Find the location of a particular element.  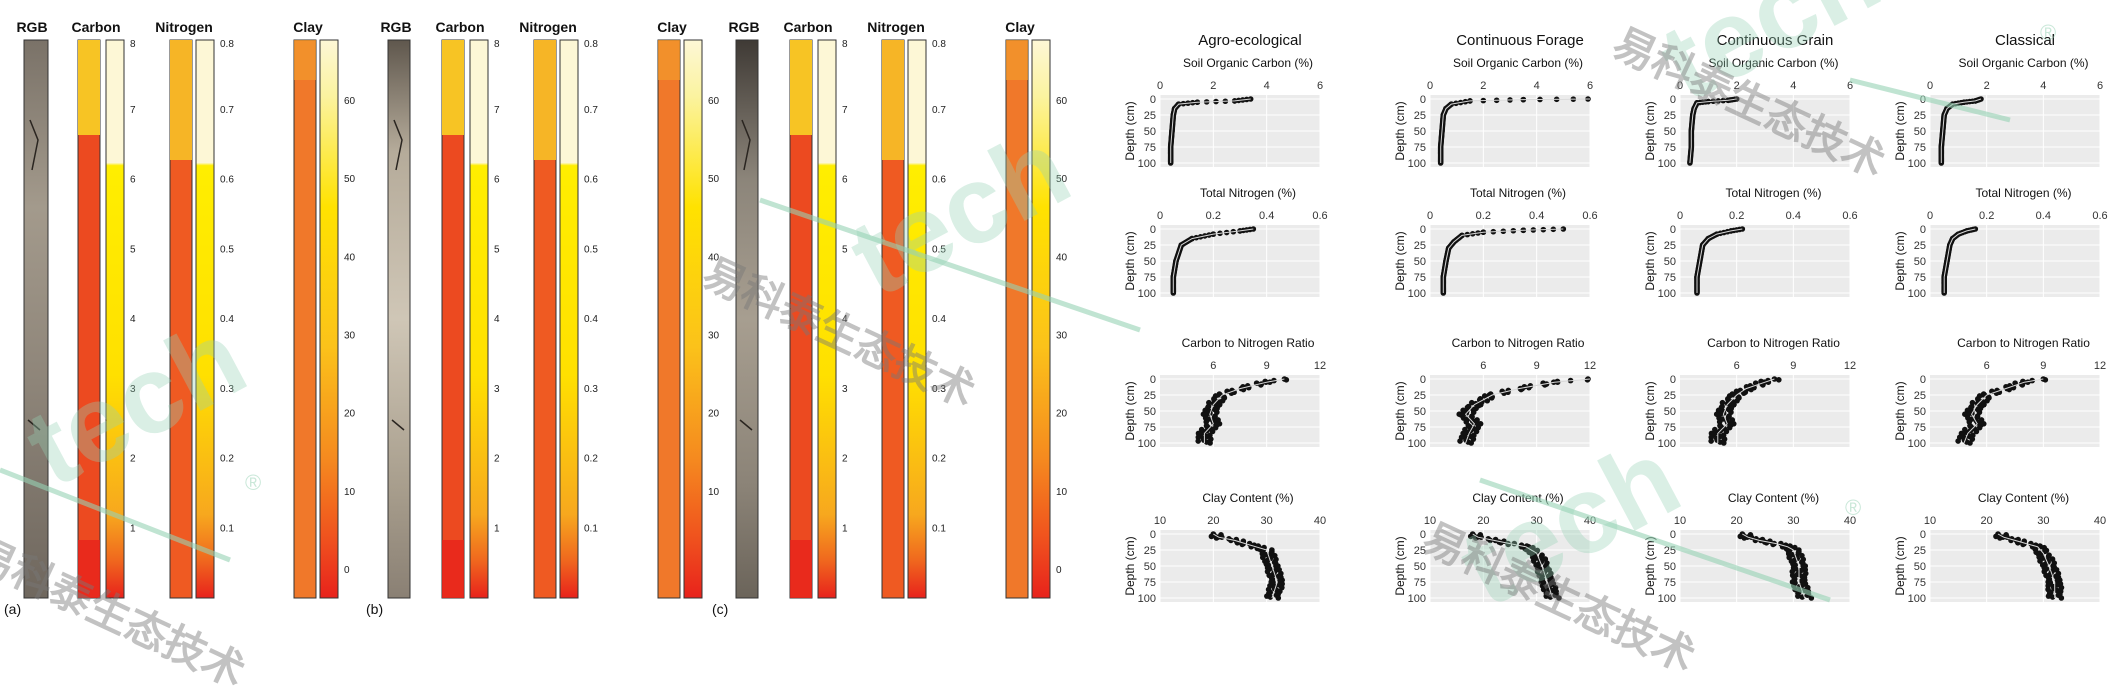

x-tick-label: 4 is located at coordinates (2043, 86).